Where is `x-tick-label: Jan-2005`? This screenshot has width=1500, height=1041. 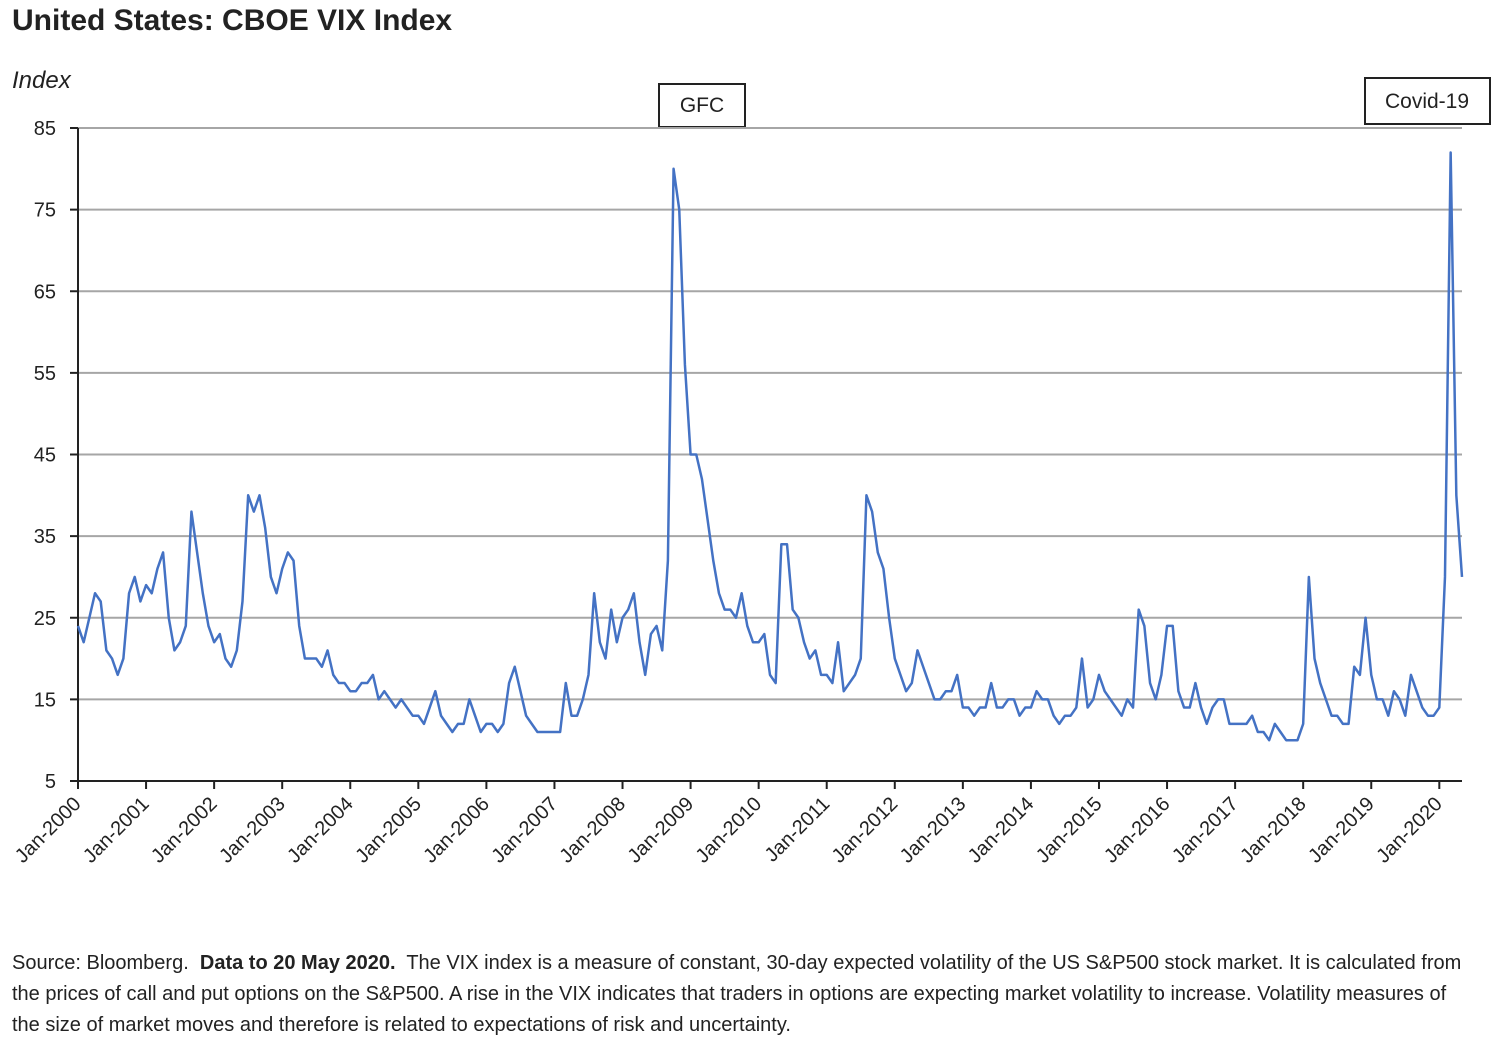 x-tick-label: Jan-2005 is located at coordinates (388, 830).